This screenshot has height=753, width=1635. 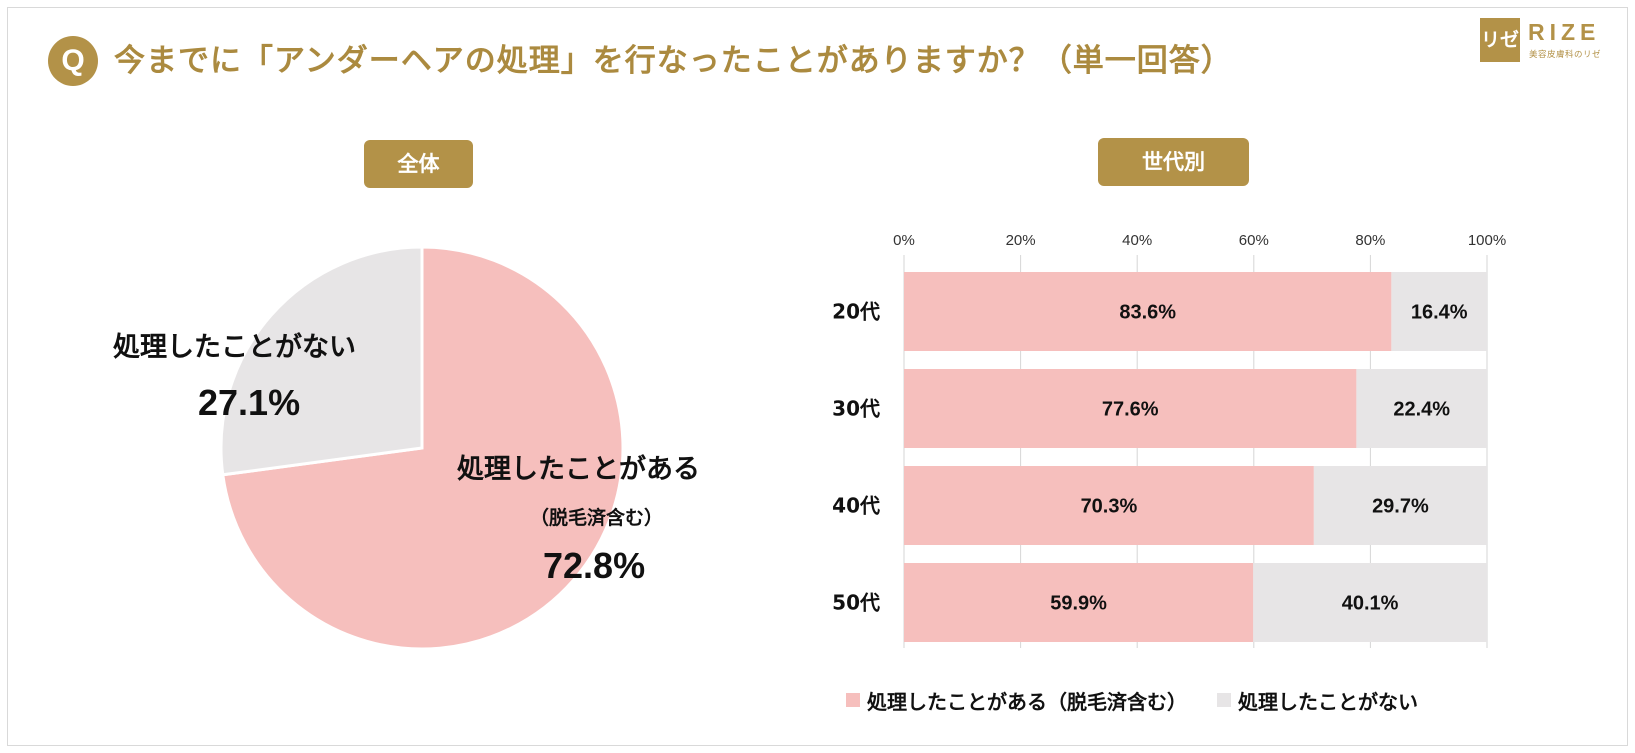 What do you see at coordinates (234, 347) in the screenshot?
I see `pie-label-no: 処理したことがない` at bounding box center [234, 347].